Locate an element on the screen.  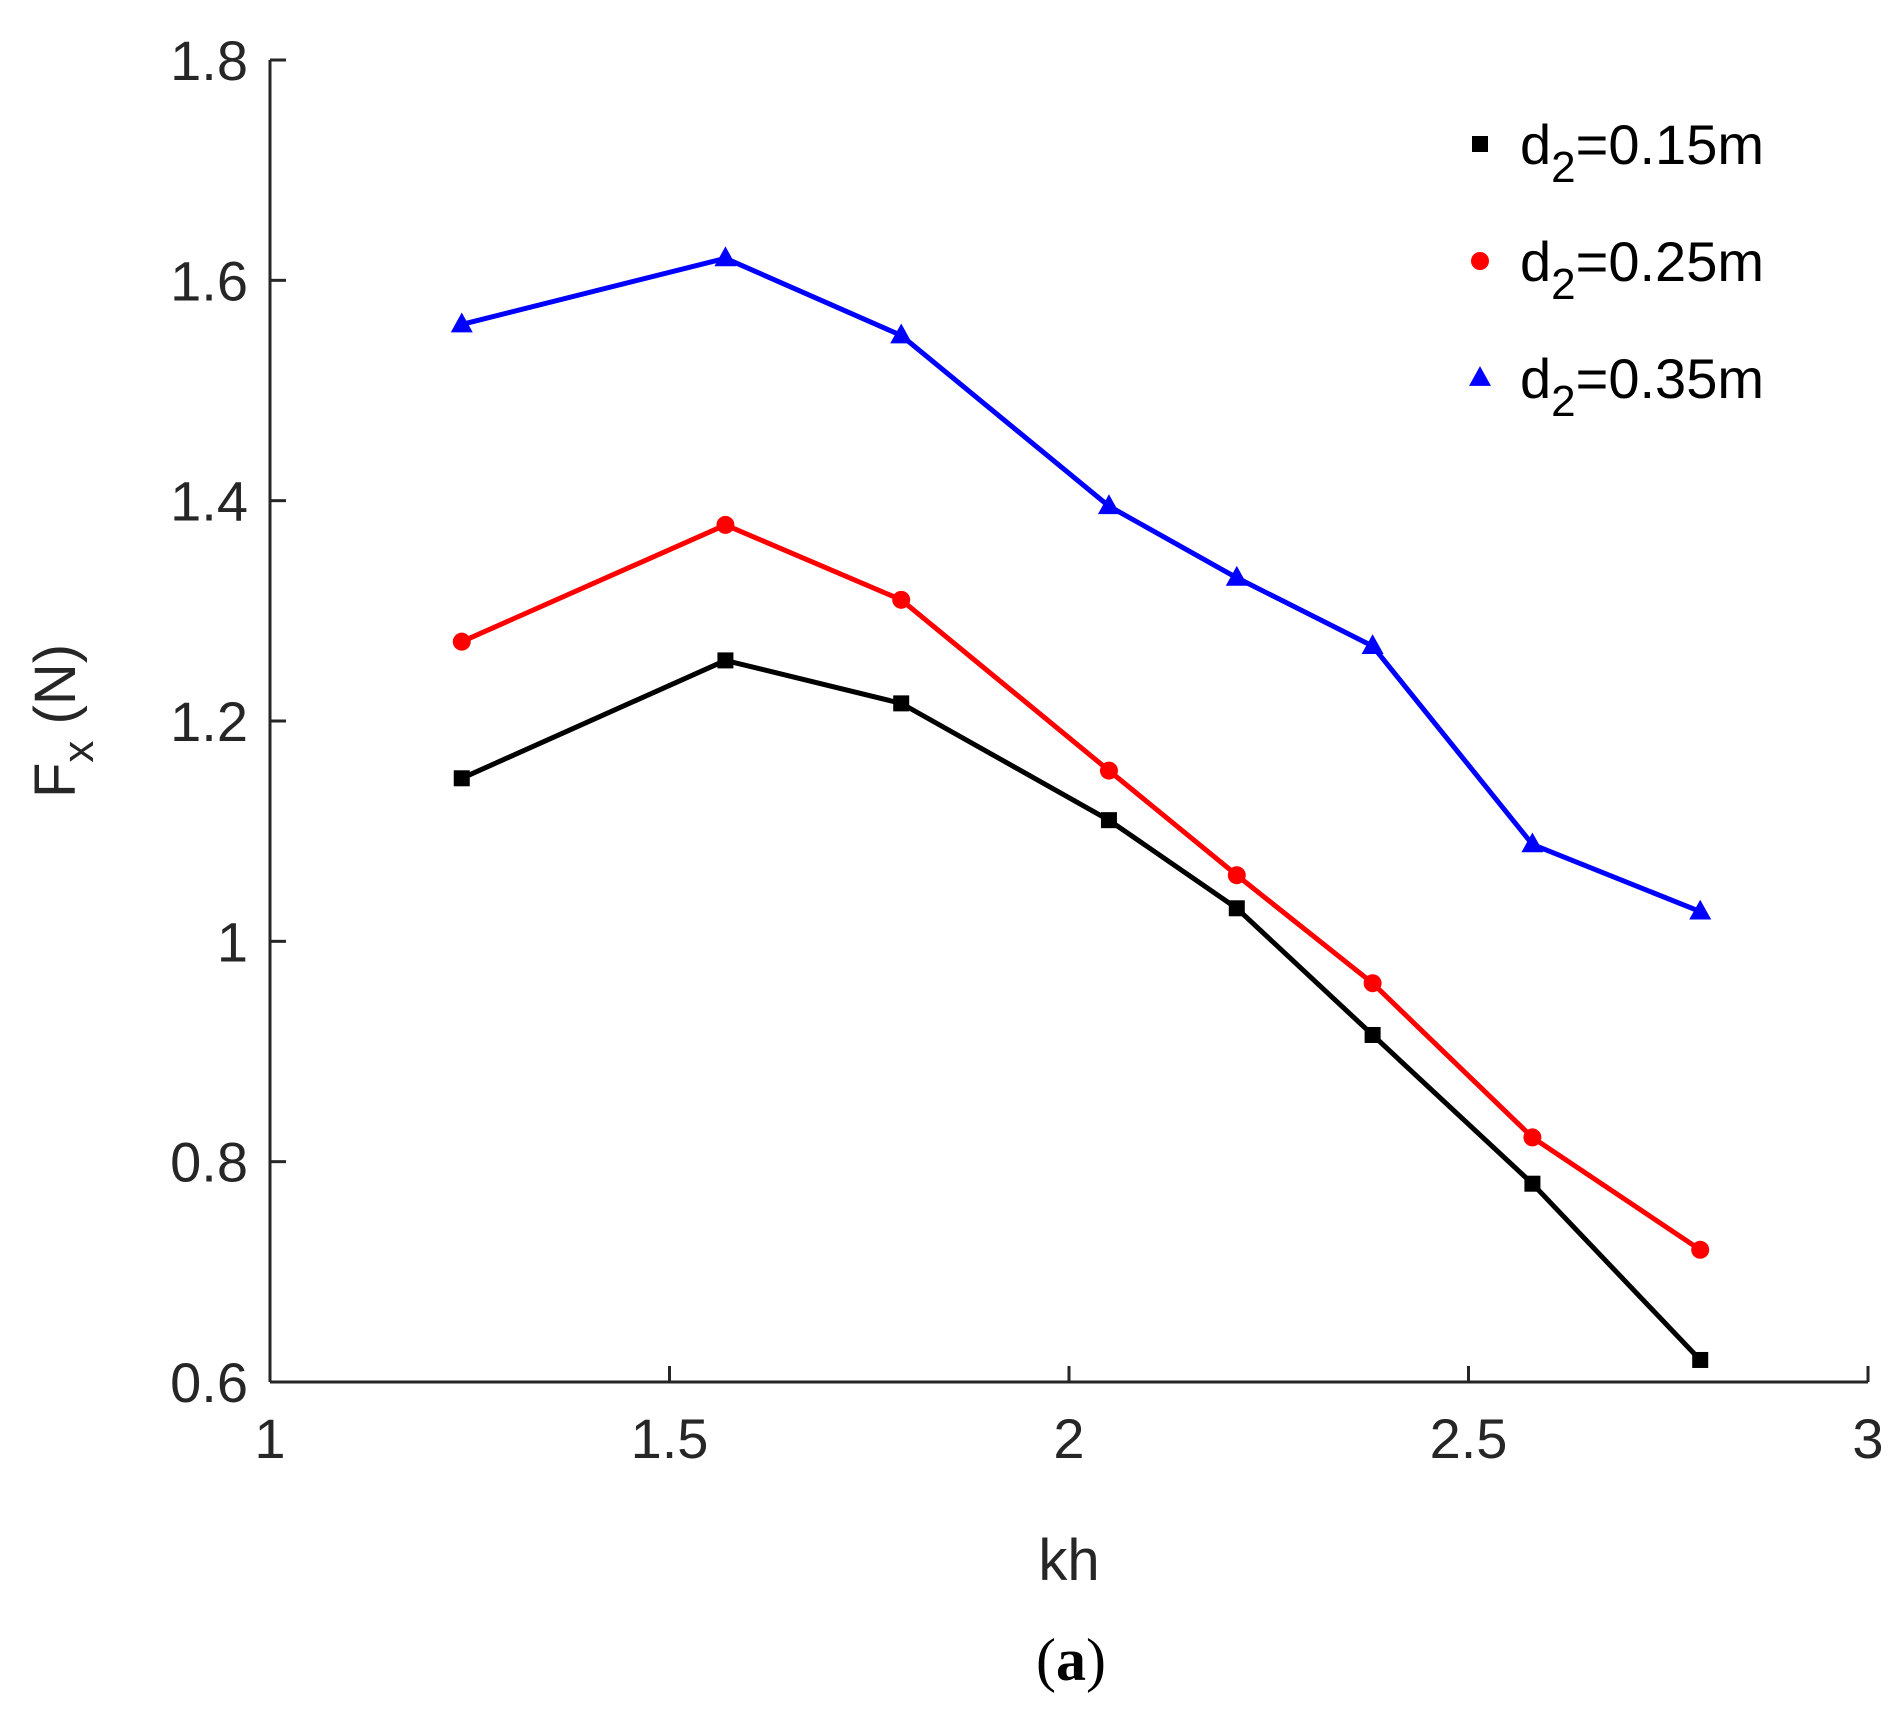
legend-label: d2=0.35m is located at coordinates (1642, 386).